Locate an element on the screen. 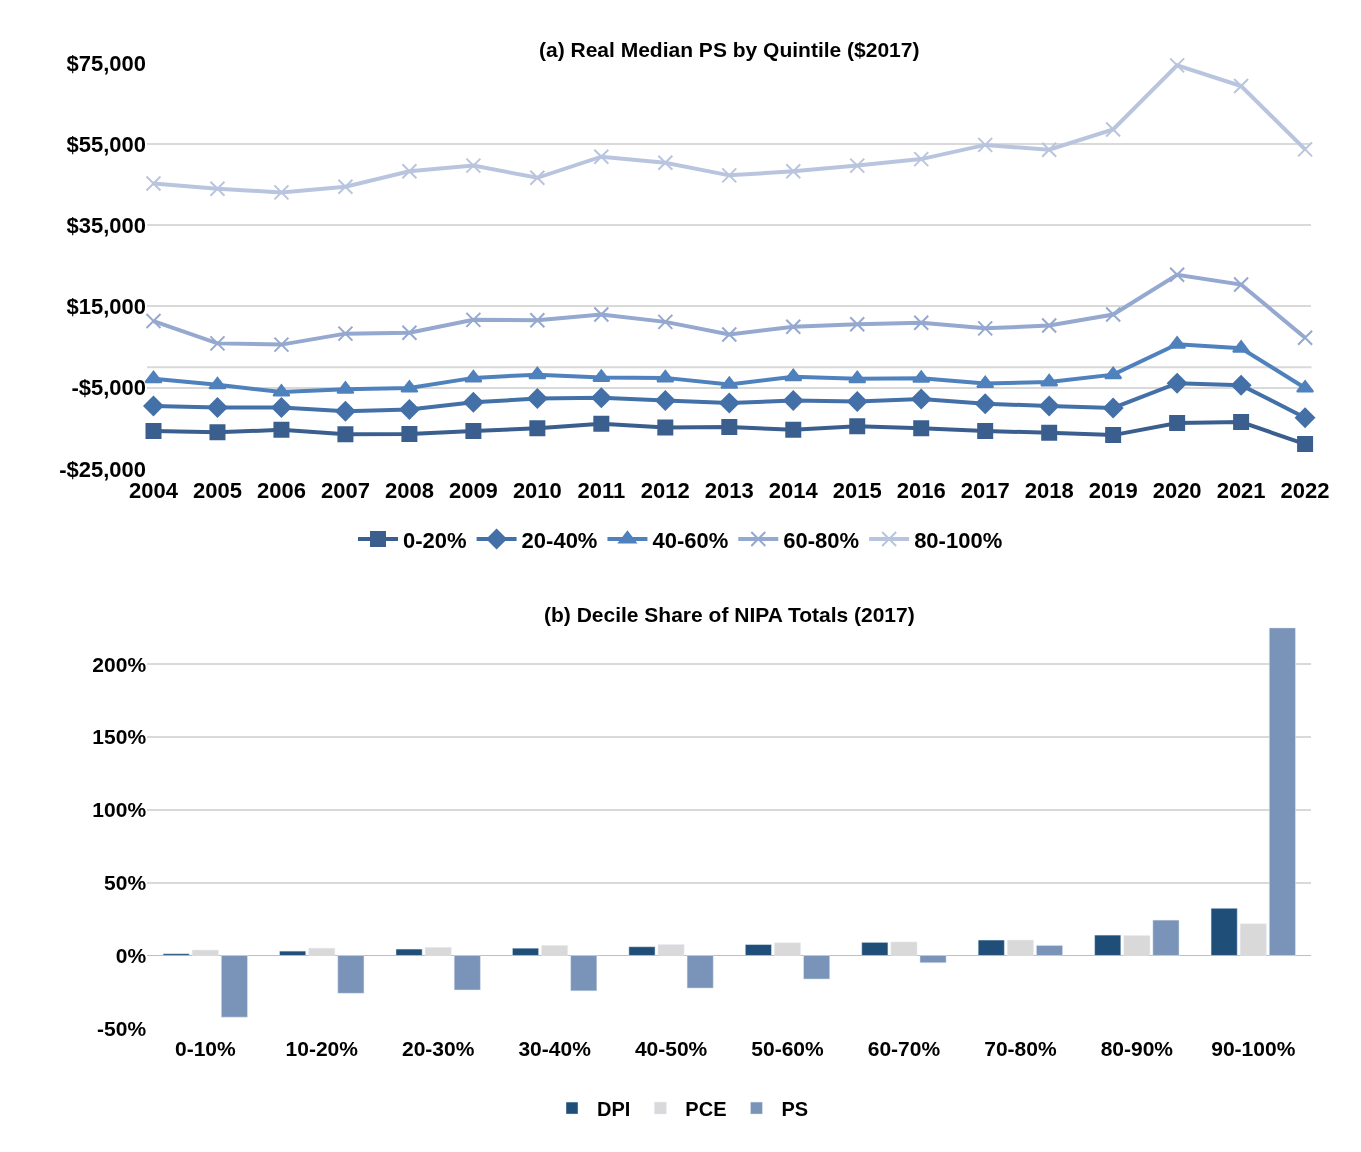 Image resolution: width=1361 pixels, height=1152 pixels. x-tick-label: 2010 is located at coordinates (537, 490).